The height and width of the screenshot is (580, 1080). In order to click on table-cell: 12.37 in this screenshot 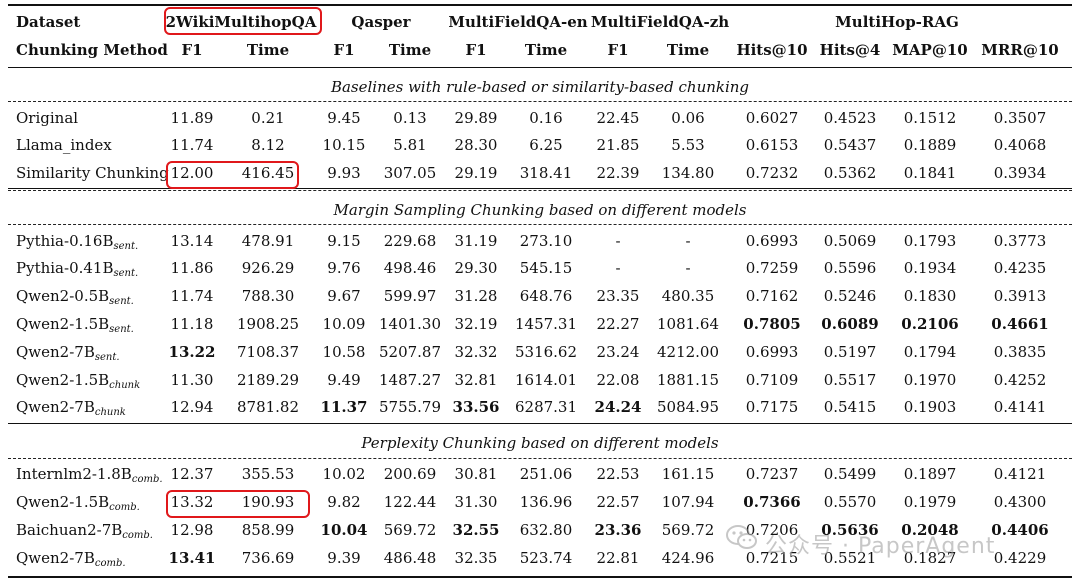, I will do `click(192, 474)`.